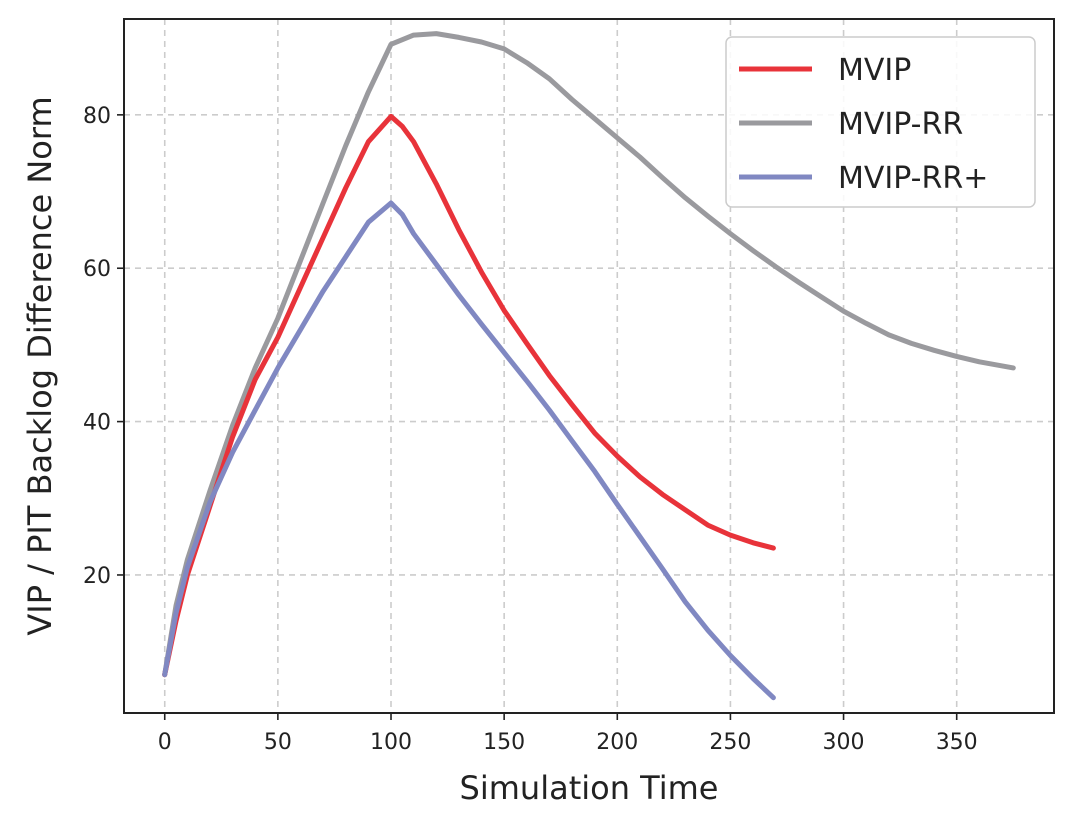 This screenshot has width=1074, height=829. What do you see at coordinates (874, 70) in the screenshot?
I see `legend-label: MVIP` at bounding box center [874, 70].